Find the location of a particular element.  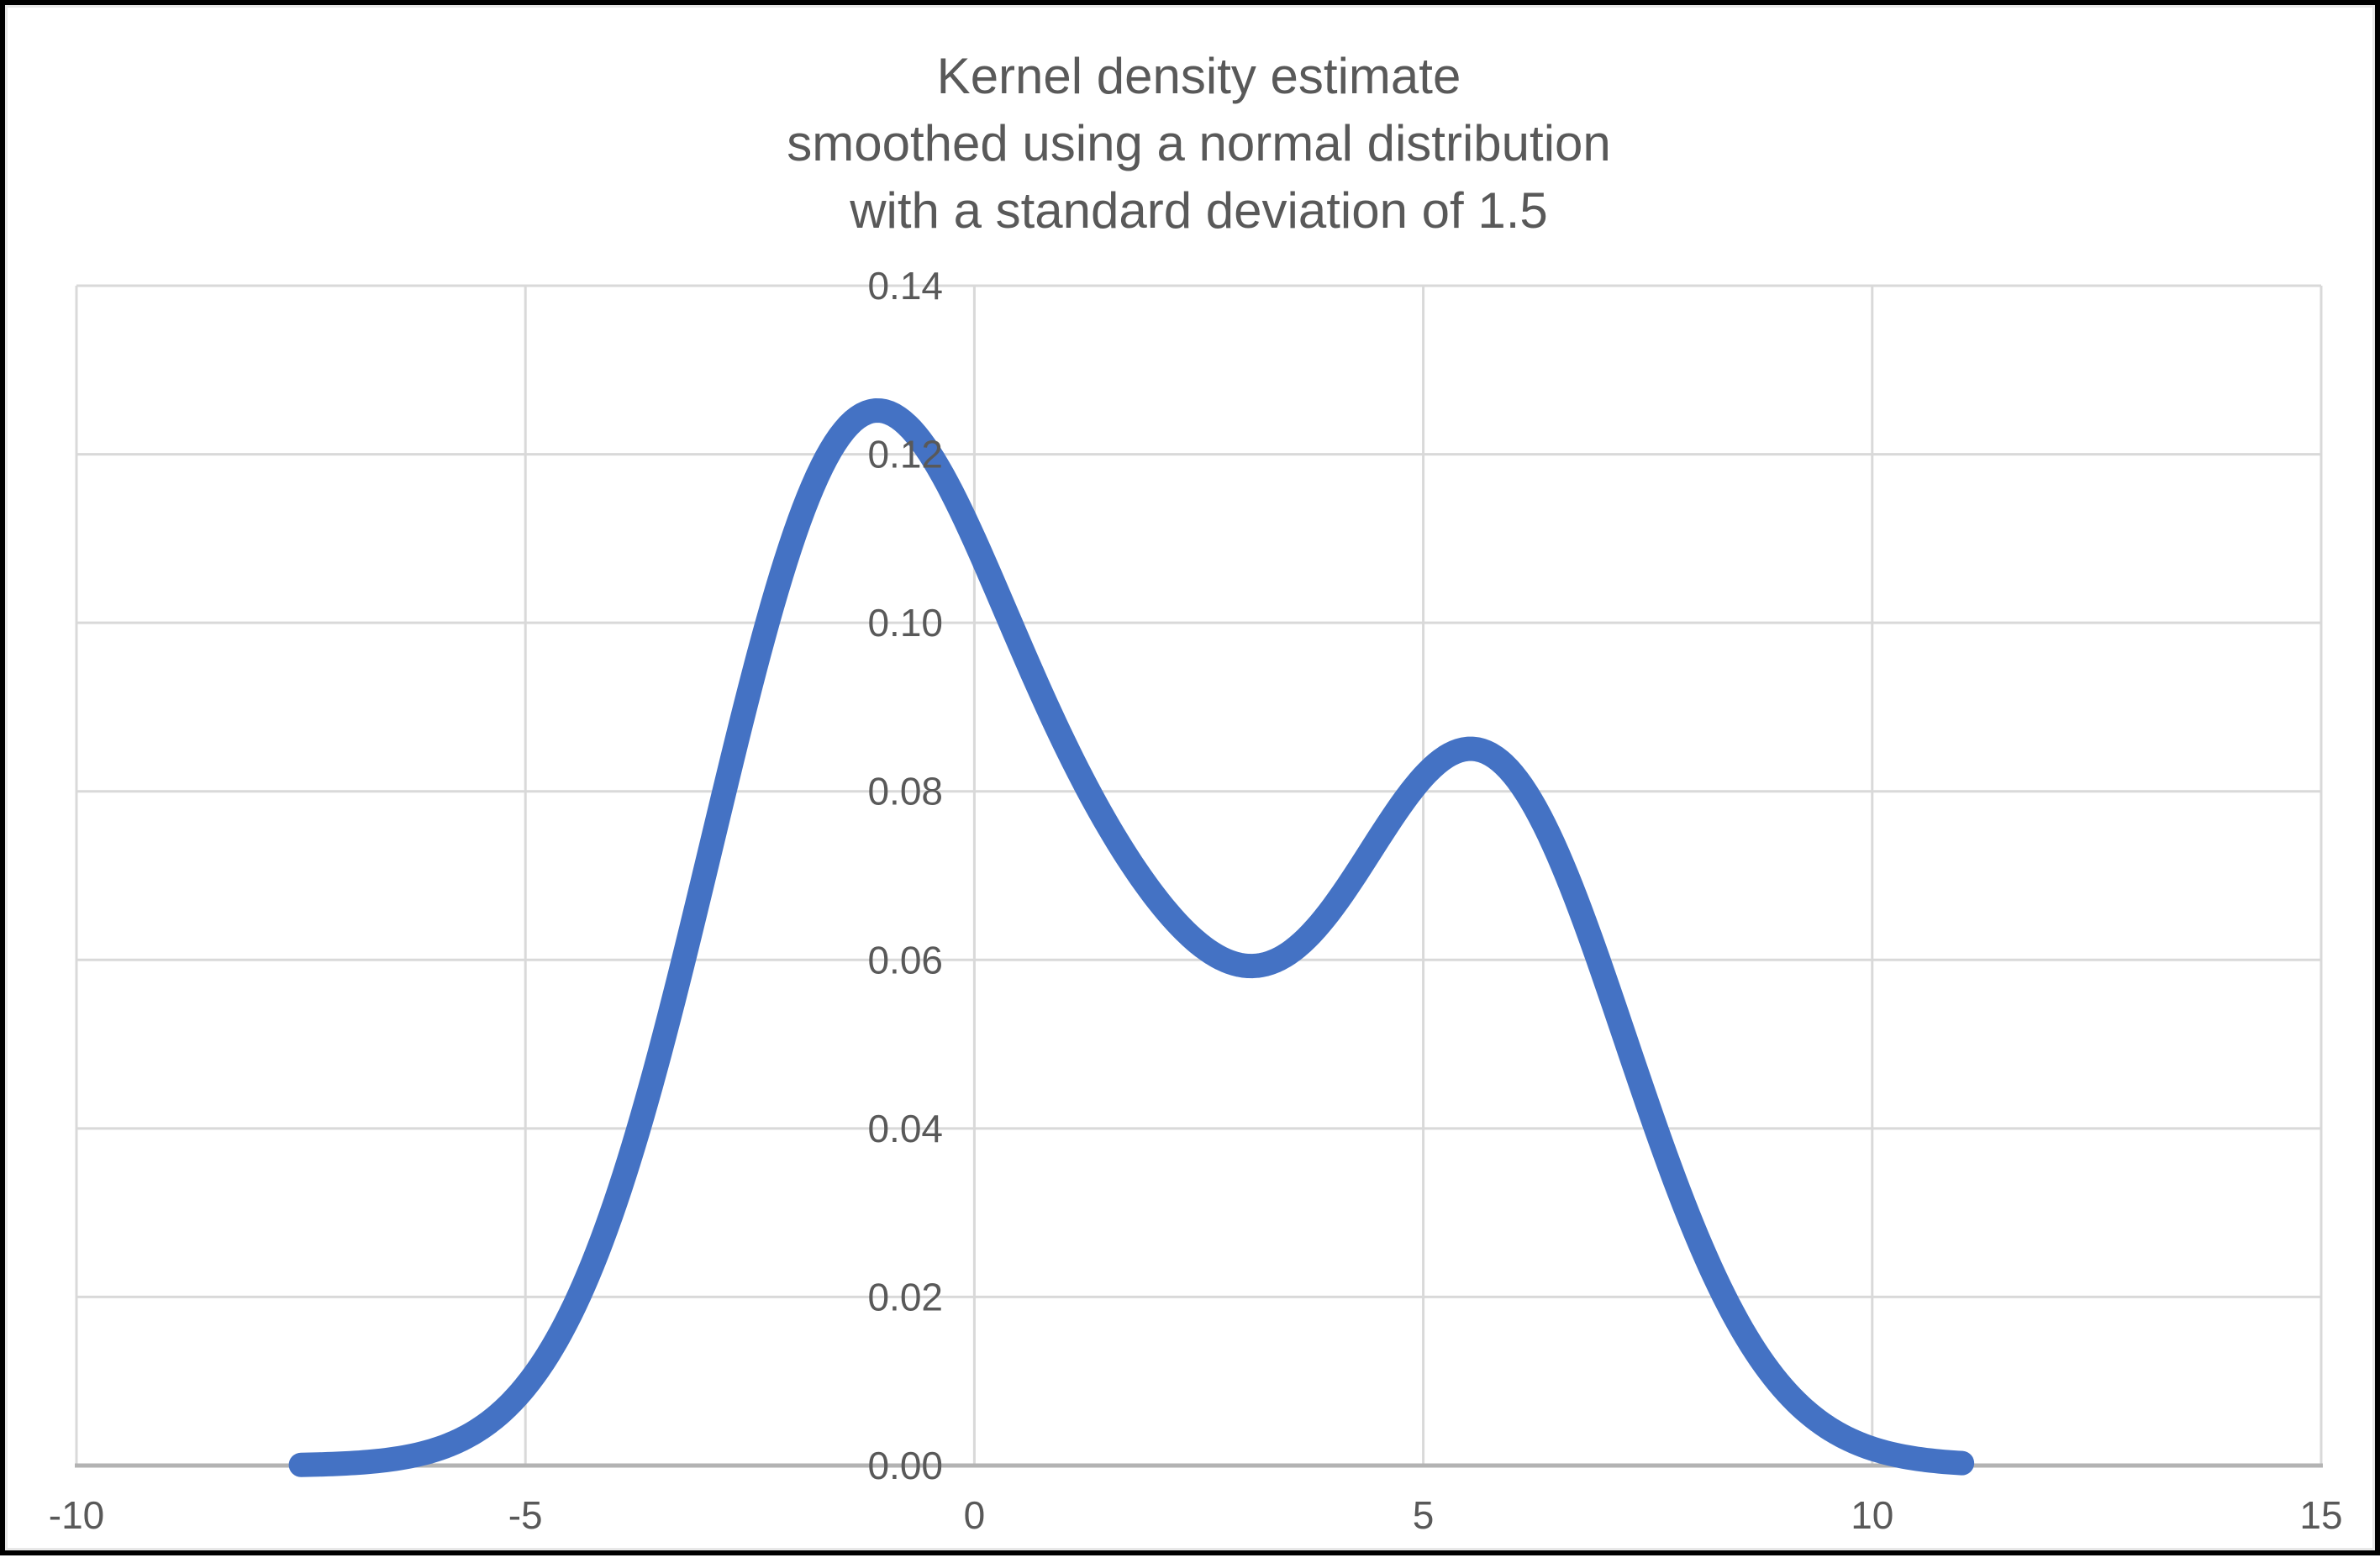

y-tick-label-2: 0.10 is located at coordinates (905, 623).